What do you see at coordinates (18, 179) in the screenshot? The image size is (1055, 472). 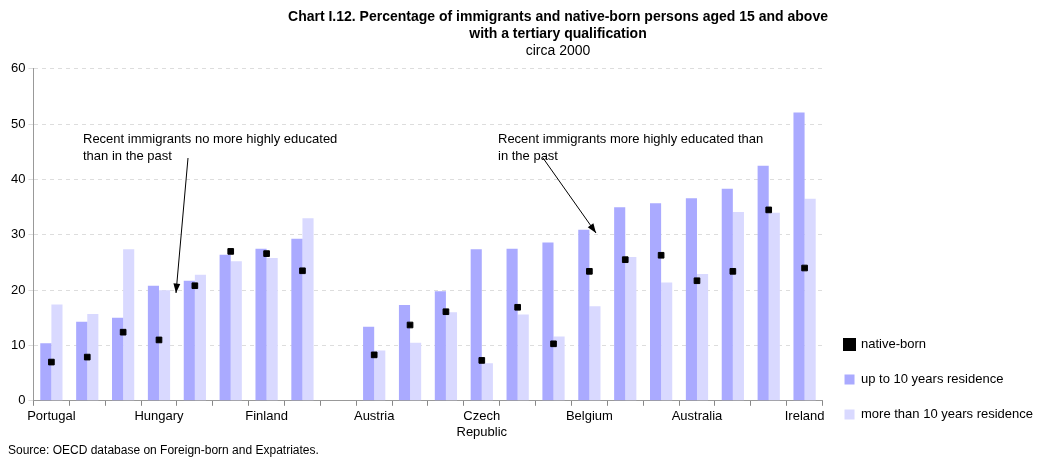 I see `y-tick-label: 40` at bounding box center [18, 179].